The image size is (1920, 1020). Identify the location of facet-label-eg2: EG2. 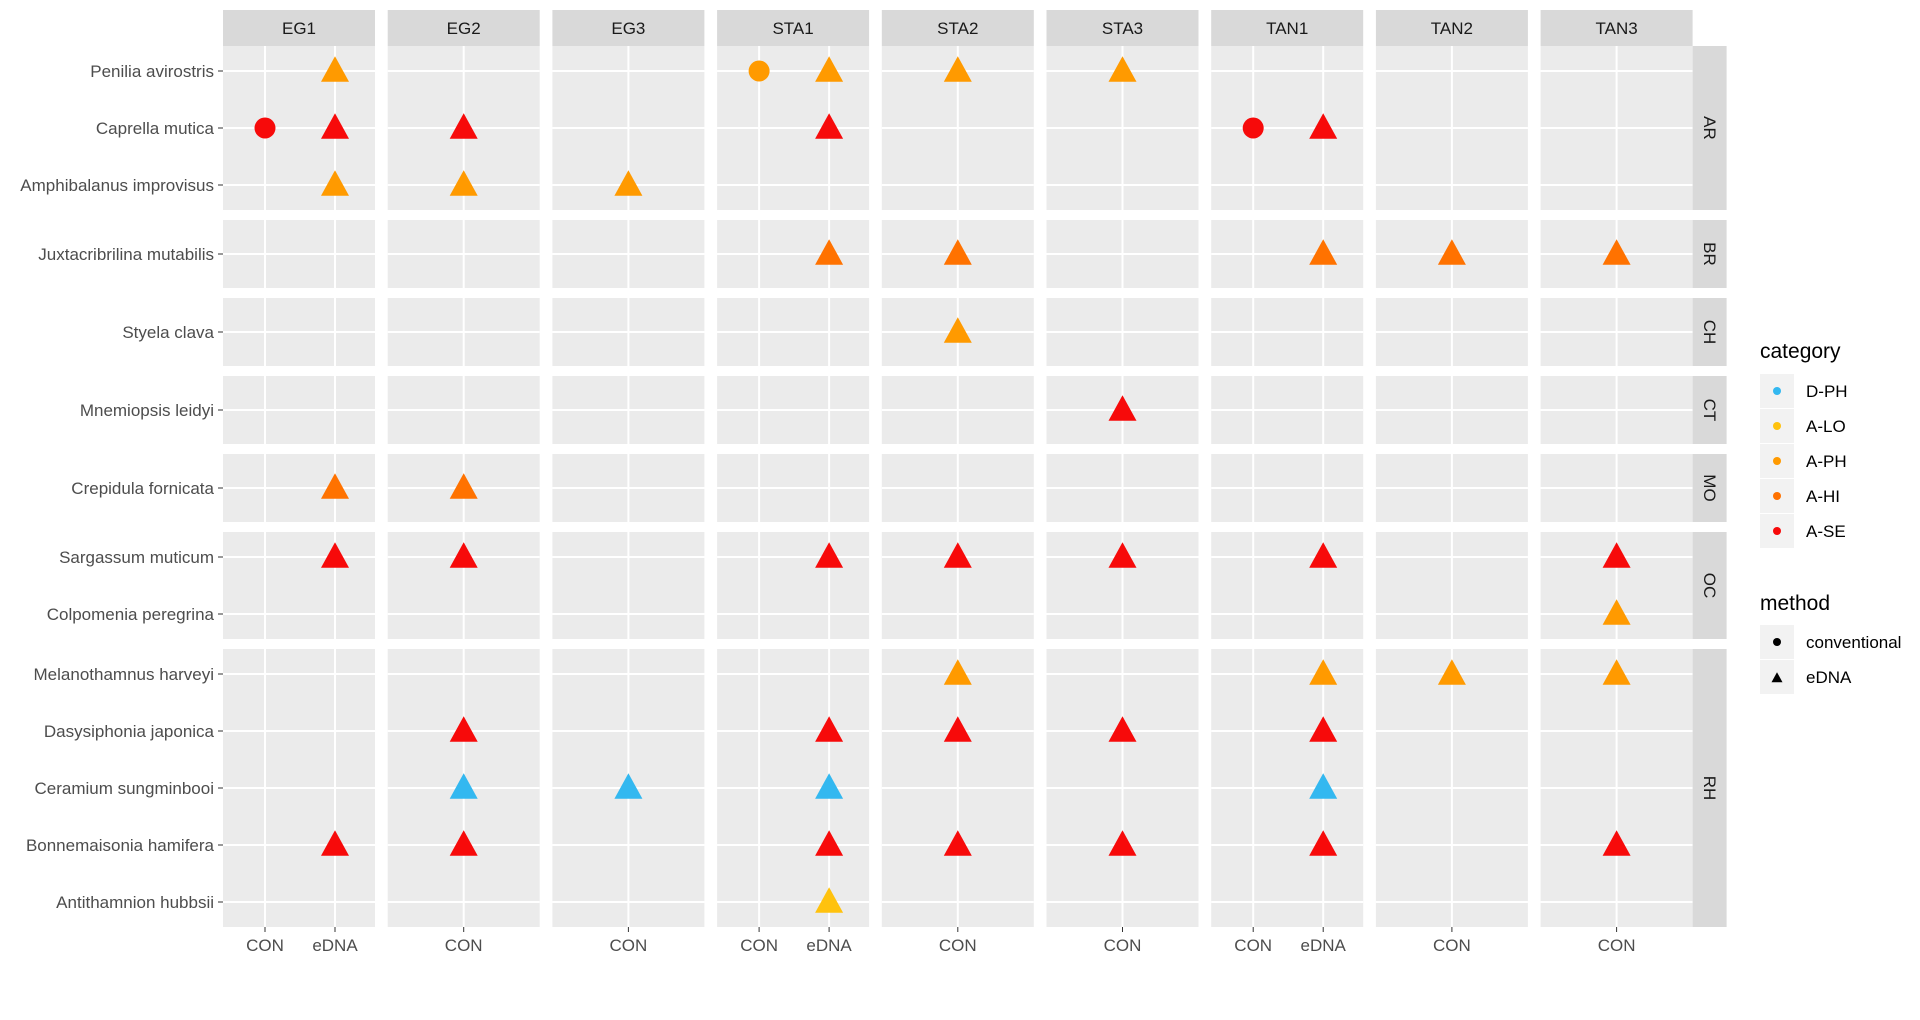
(464, 28).